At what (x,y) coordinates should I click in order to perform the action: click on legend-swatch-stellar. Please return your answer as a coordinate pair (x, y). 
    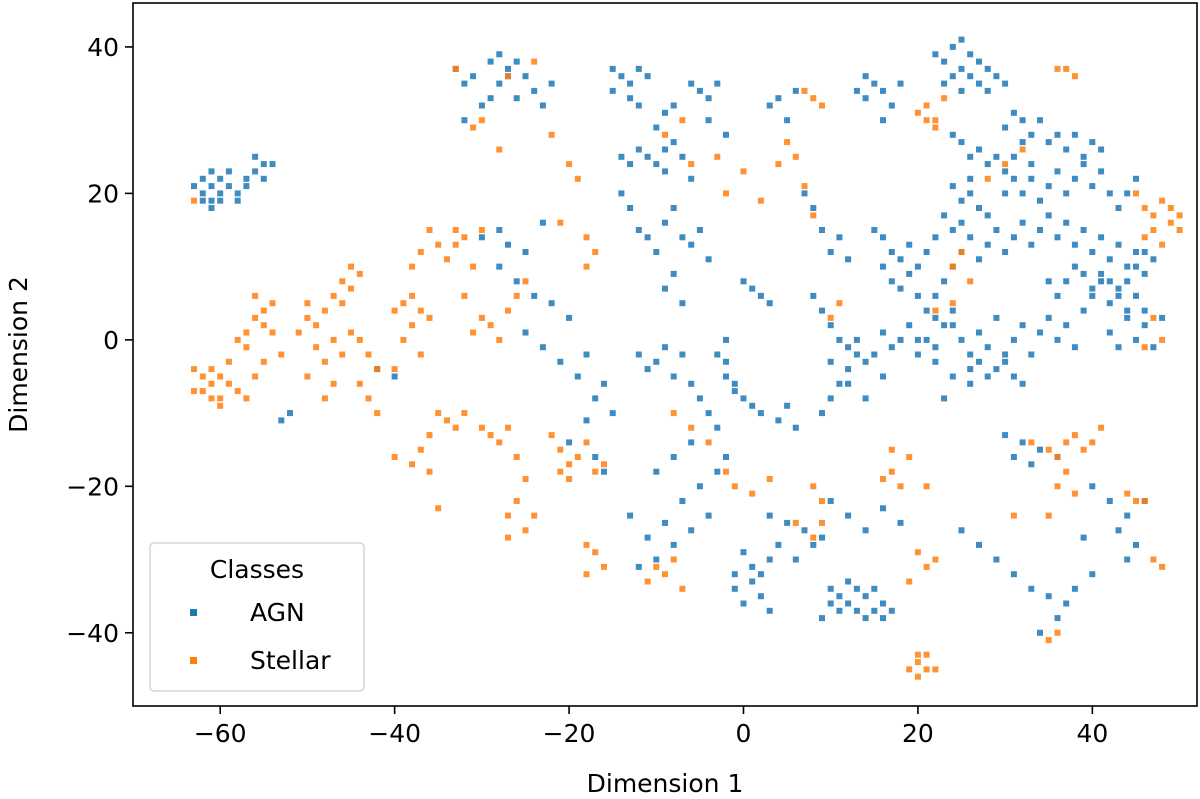
    Looking at the image, I should click on (193, 660).